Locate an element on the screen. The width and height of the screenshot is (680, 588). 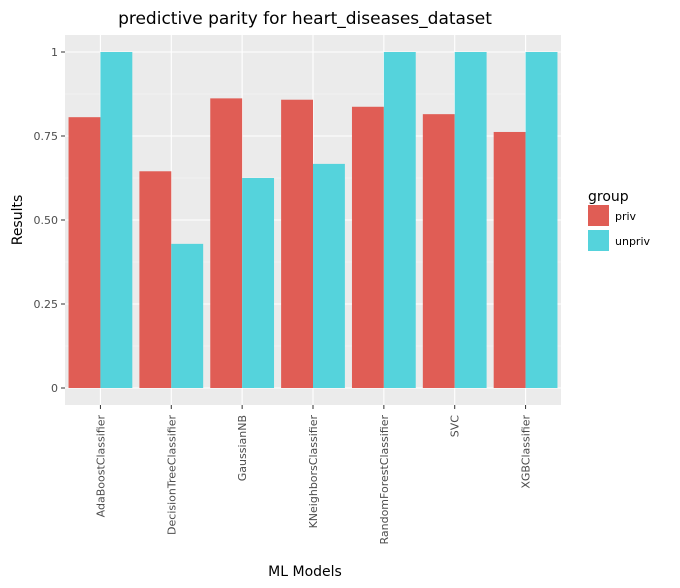
x-axis-title: ML Models is located at coordinates (305, 572).